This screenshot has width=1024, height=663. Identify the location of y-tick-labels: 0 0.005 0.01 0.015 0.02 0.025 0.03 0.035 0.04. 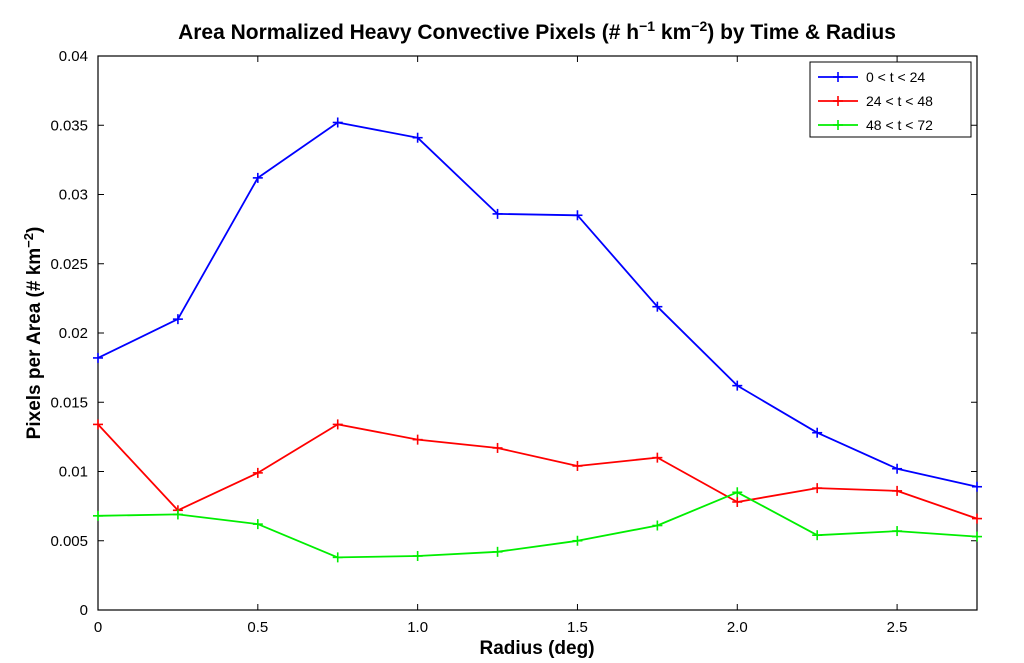
(69, 333).